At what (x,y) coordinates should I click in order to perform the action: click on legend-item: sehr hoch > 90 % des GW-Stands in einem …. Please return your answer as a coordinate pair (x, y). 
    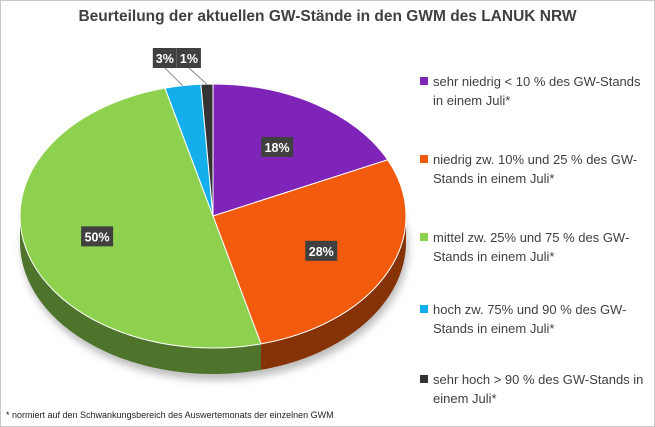
    Looking at the image, I should click on (532, 389).